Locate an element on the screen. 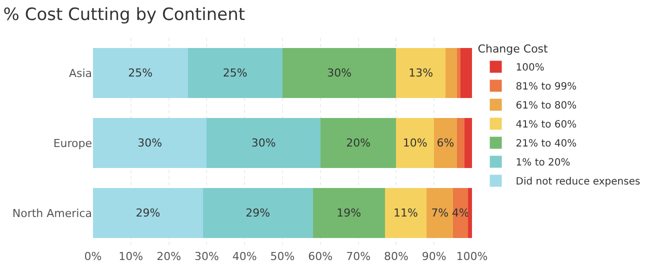  legend-label: 41% to 60% is located at coordinates (546, 125).